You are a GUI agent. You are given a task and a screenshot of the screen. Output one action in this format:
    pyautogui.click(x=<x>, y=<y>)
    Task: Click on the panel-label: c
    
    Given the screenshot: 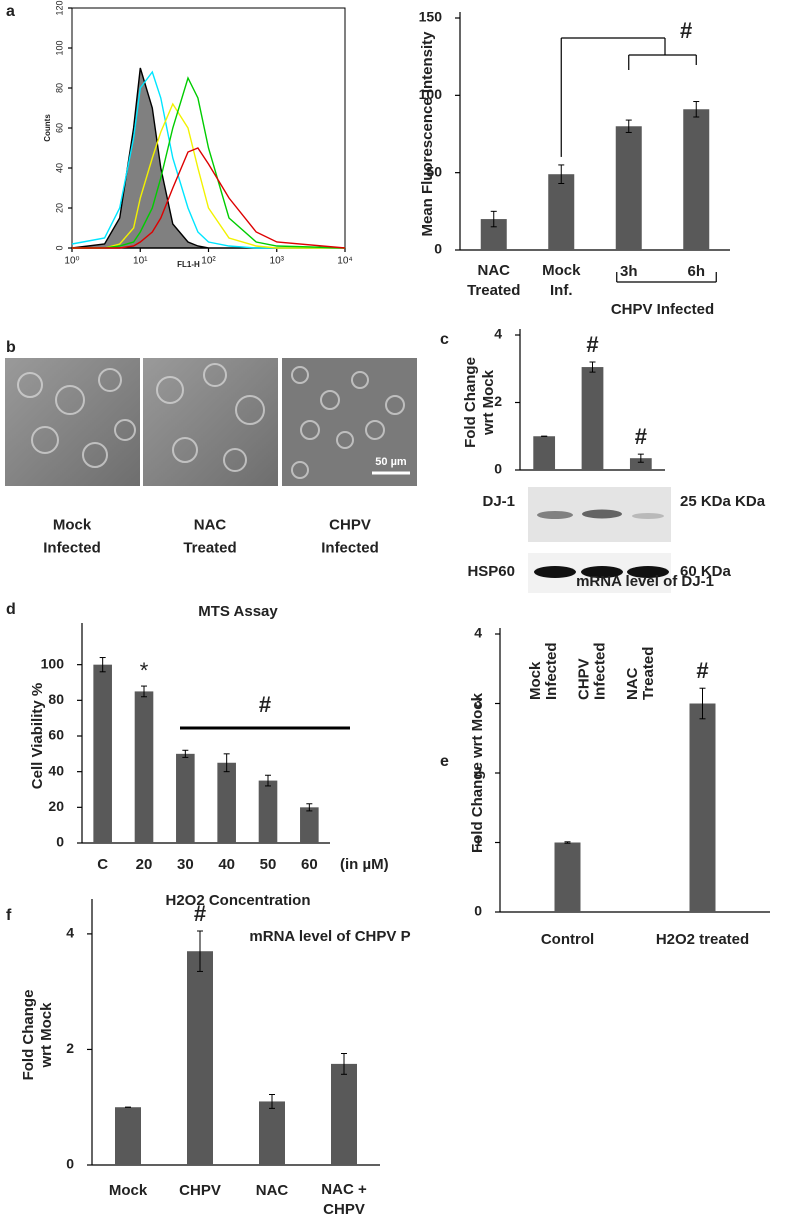 What is the action you would take?
    pyautogui.click(x=444, y=339)
    